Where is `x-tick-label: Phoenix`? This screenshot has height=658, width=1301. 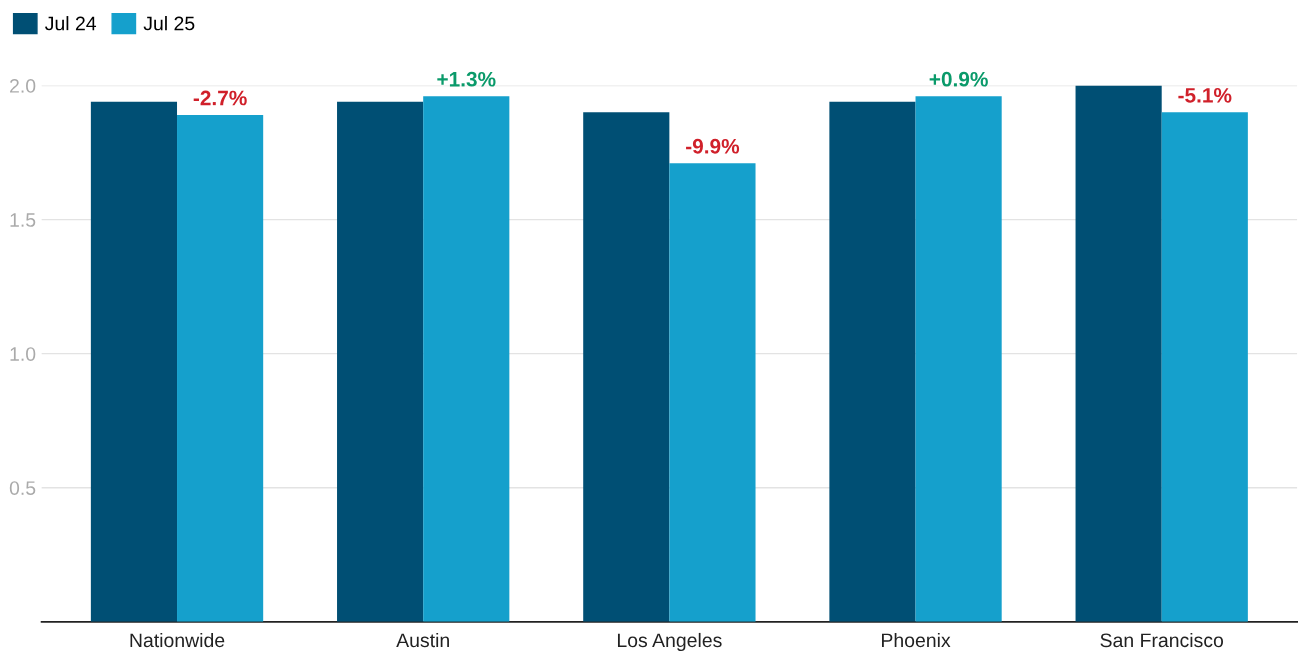
x-tick-label: Phoenix is located at coordinates (916, 640).